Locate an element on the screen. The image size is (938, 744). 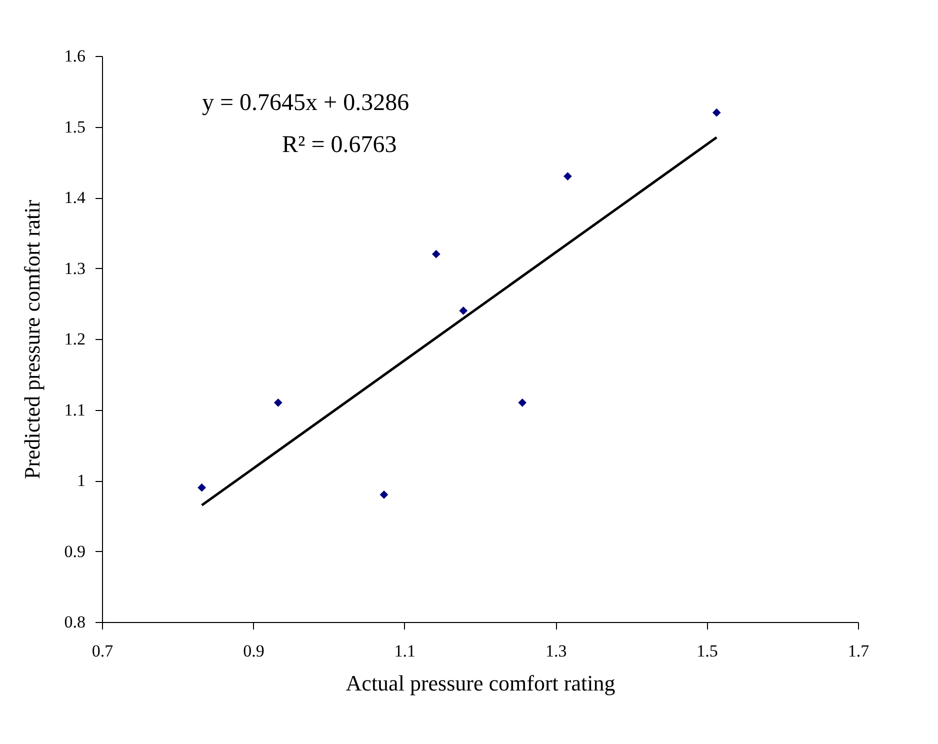
y-tick-label: 1 is located at coordinates (81, 480).